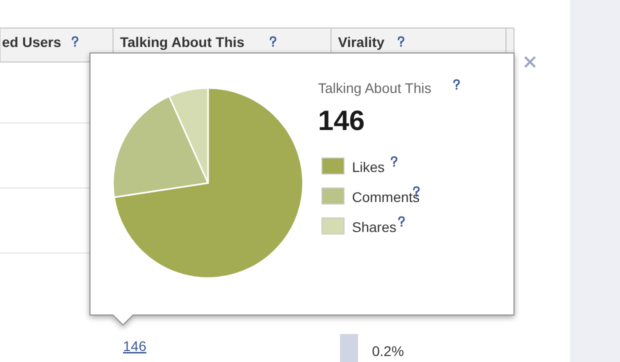 Image resolution: width=620 pixels, height=362 pixels. I want to click on legend-label: Likes, so click(368, 167).